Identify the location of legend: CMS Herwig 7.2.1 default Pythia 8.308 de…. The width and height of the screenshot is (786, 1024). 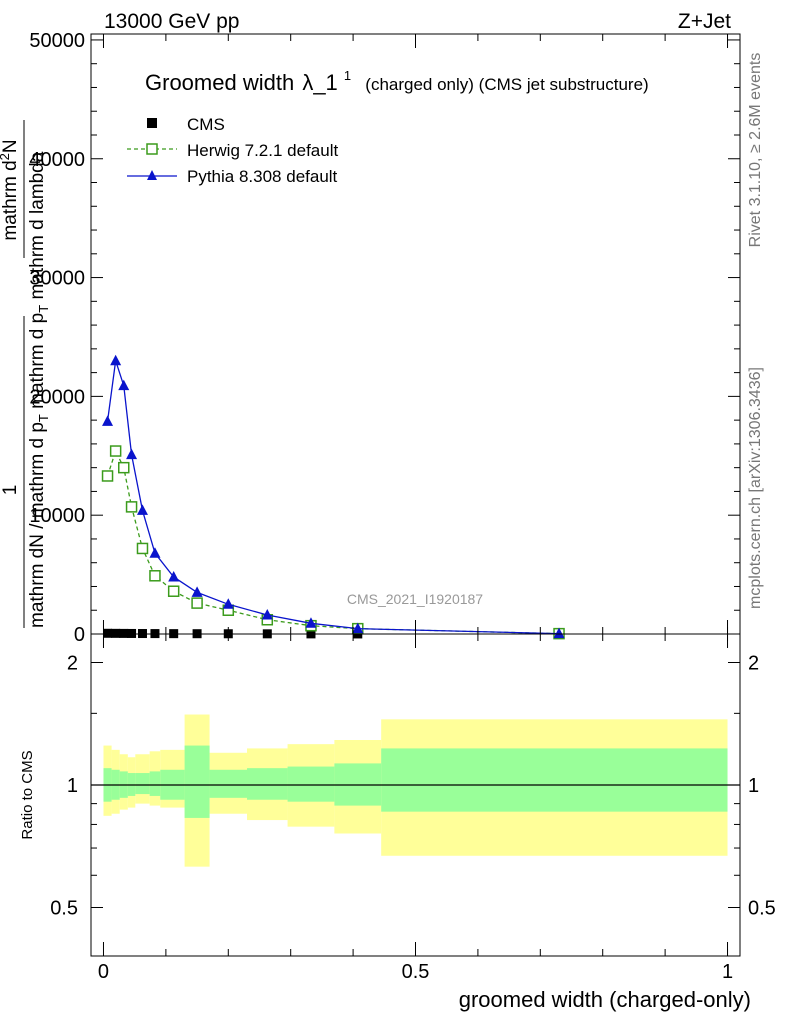
(232, 150).